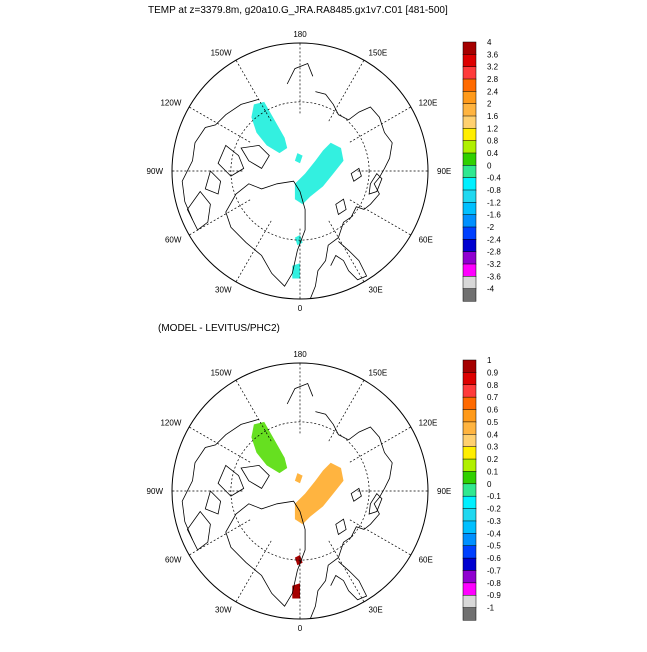 The width and height of the screenshot is (647, 652). What do you see at coordinates (300, 308) in the screenshot?
I see `longitude-label: 0` at bounding box center [300, 308].